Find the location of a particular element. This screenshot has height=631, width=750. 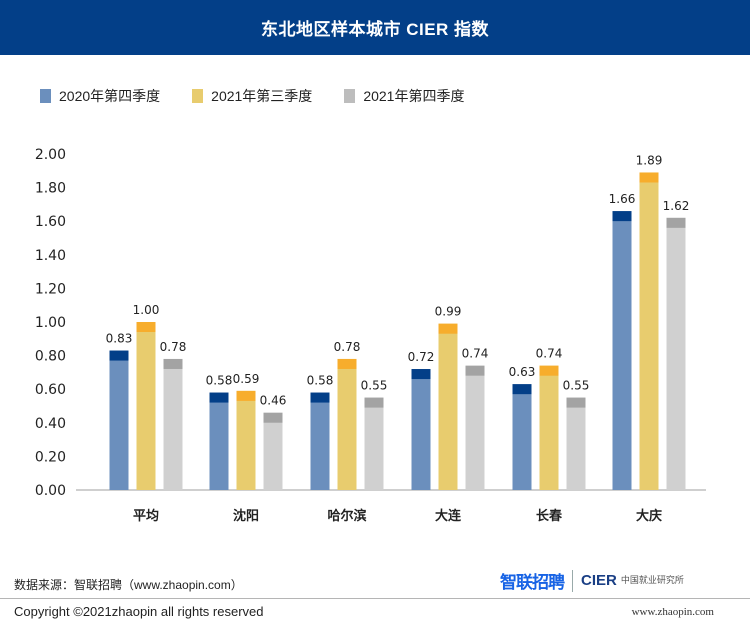

x-tick-label: 平均 is located at coordinates (146, 515).